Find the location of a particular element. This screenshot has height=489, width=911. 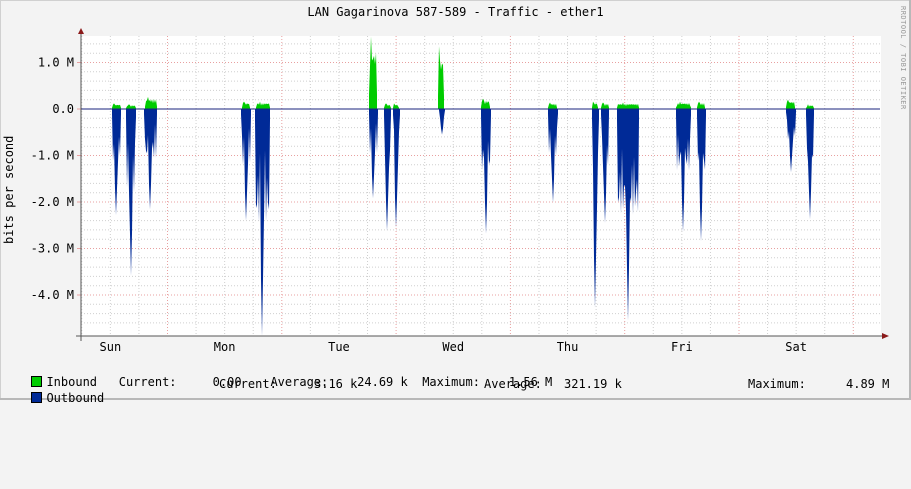

frame-border-top is located at coordinates (455, 0).